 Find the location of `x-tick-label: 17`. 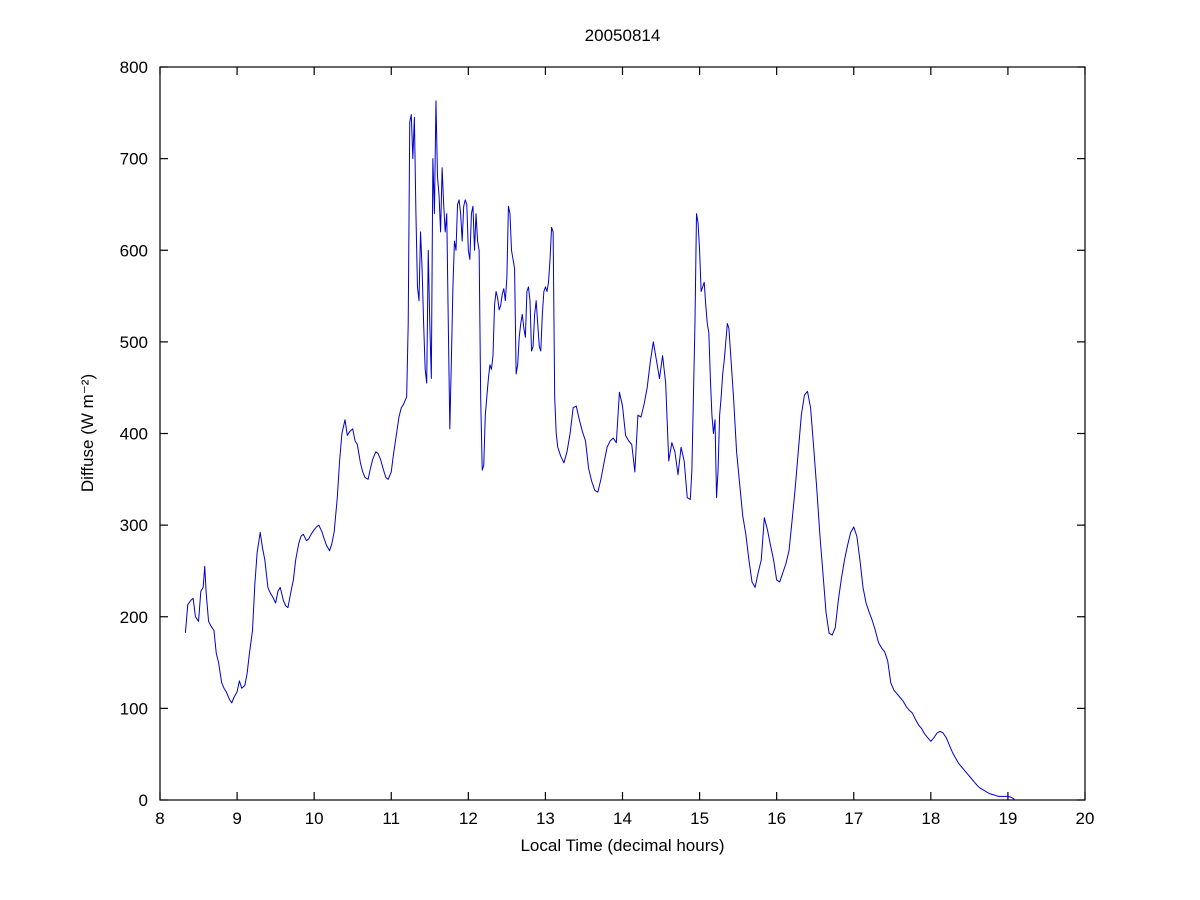

x-tick-label: 17 is located at coordinates (853, 818).